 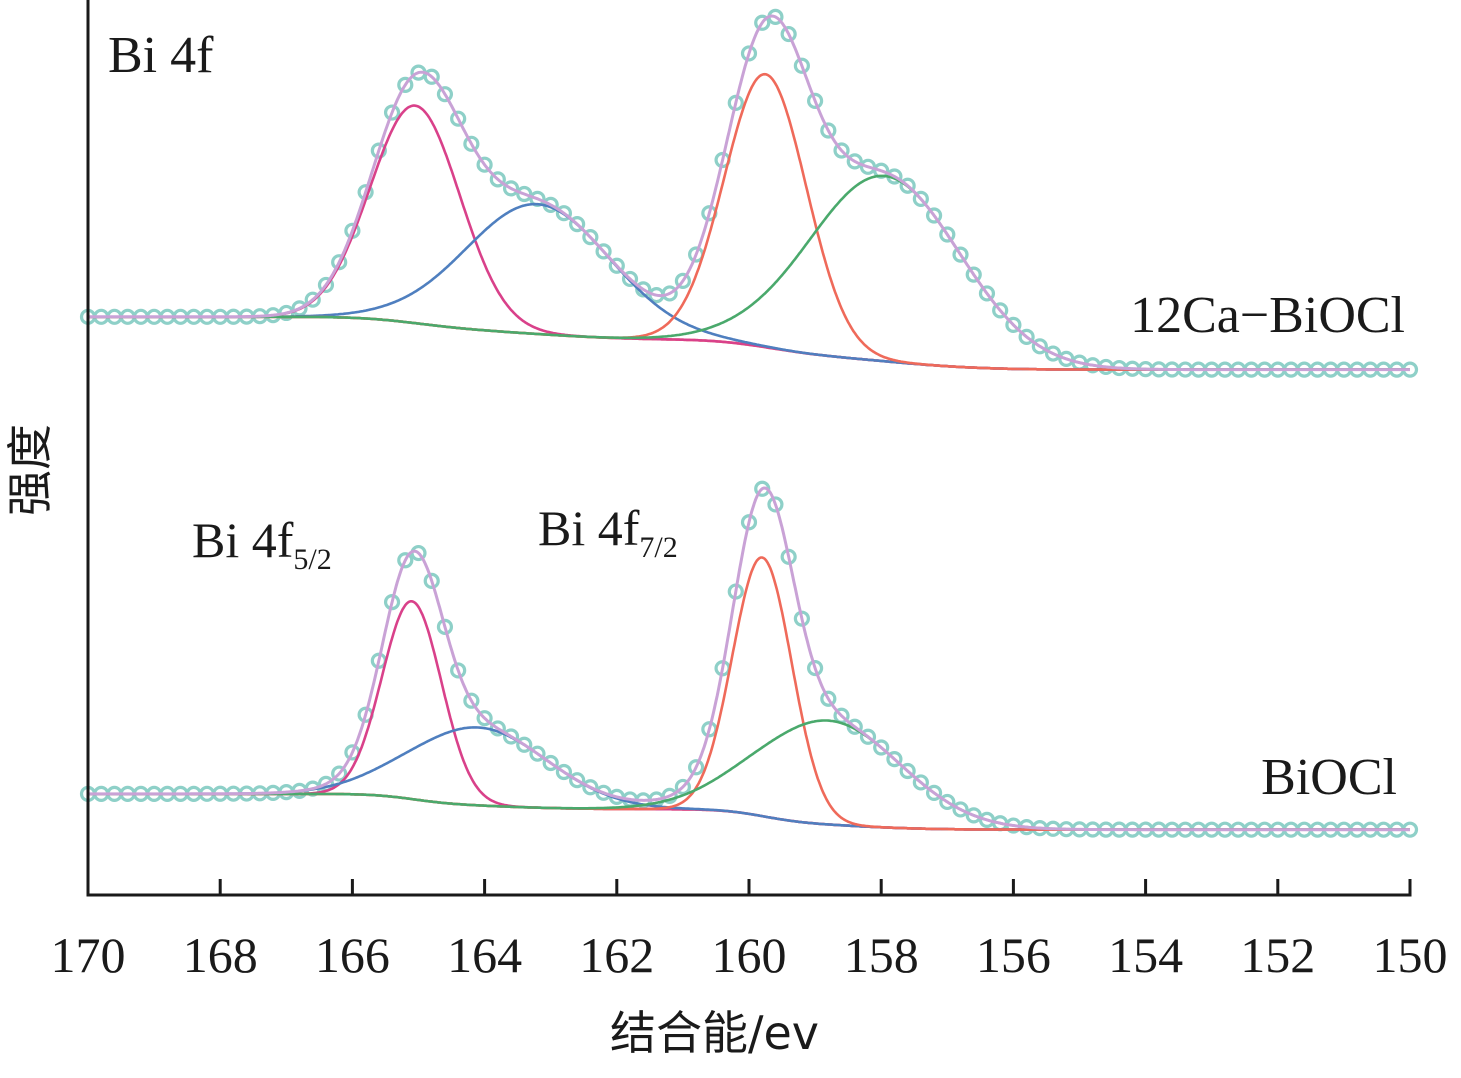 What do you see at coordinates (1267, 315) in the screenshot?
I see `series-label-12ca-biocl: 12Ca−BiOCl` at bounding box center [1267, 315].